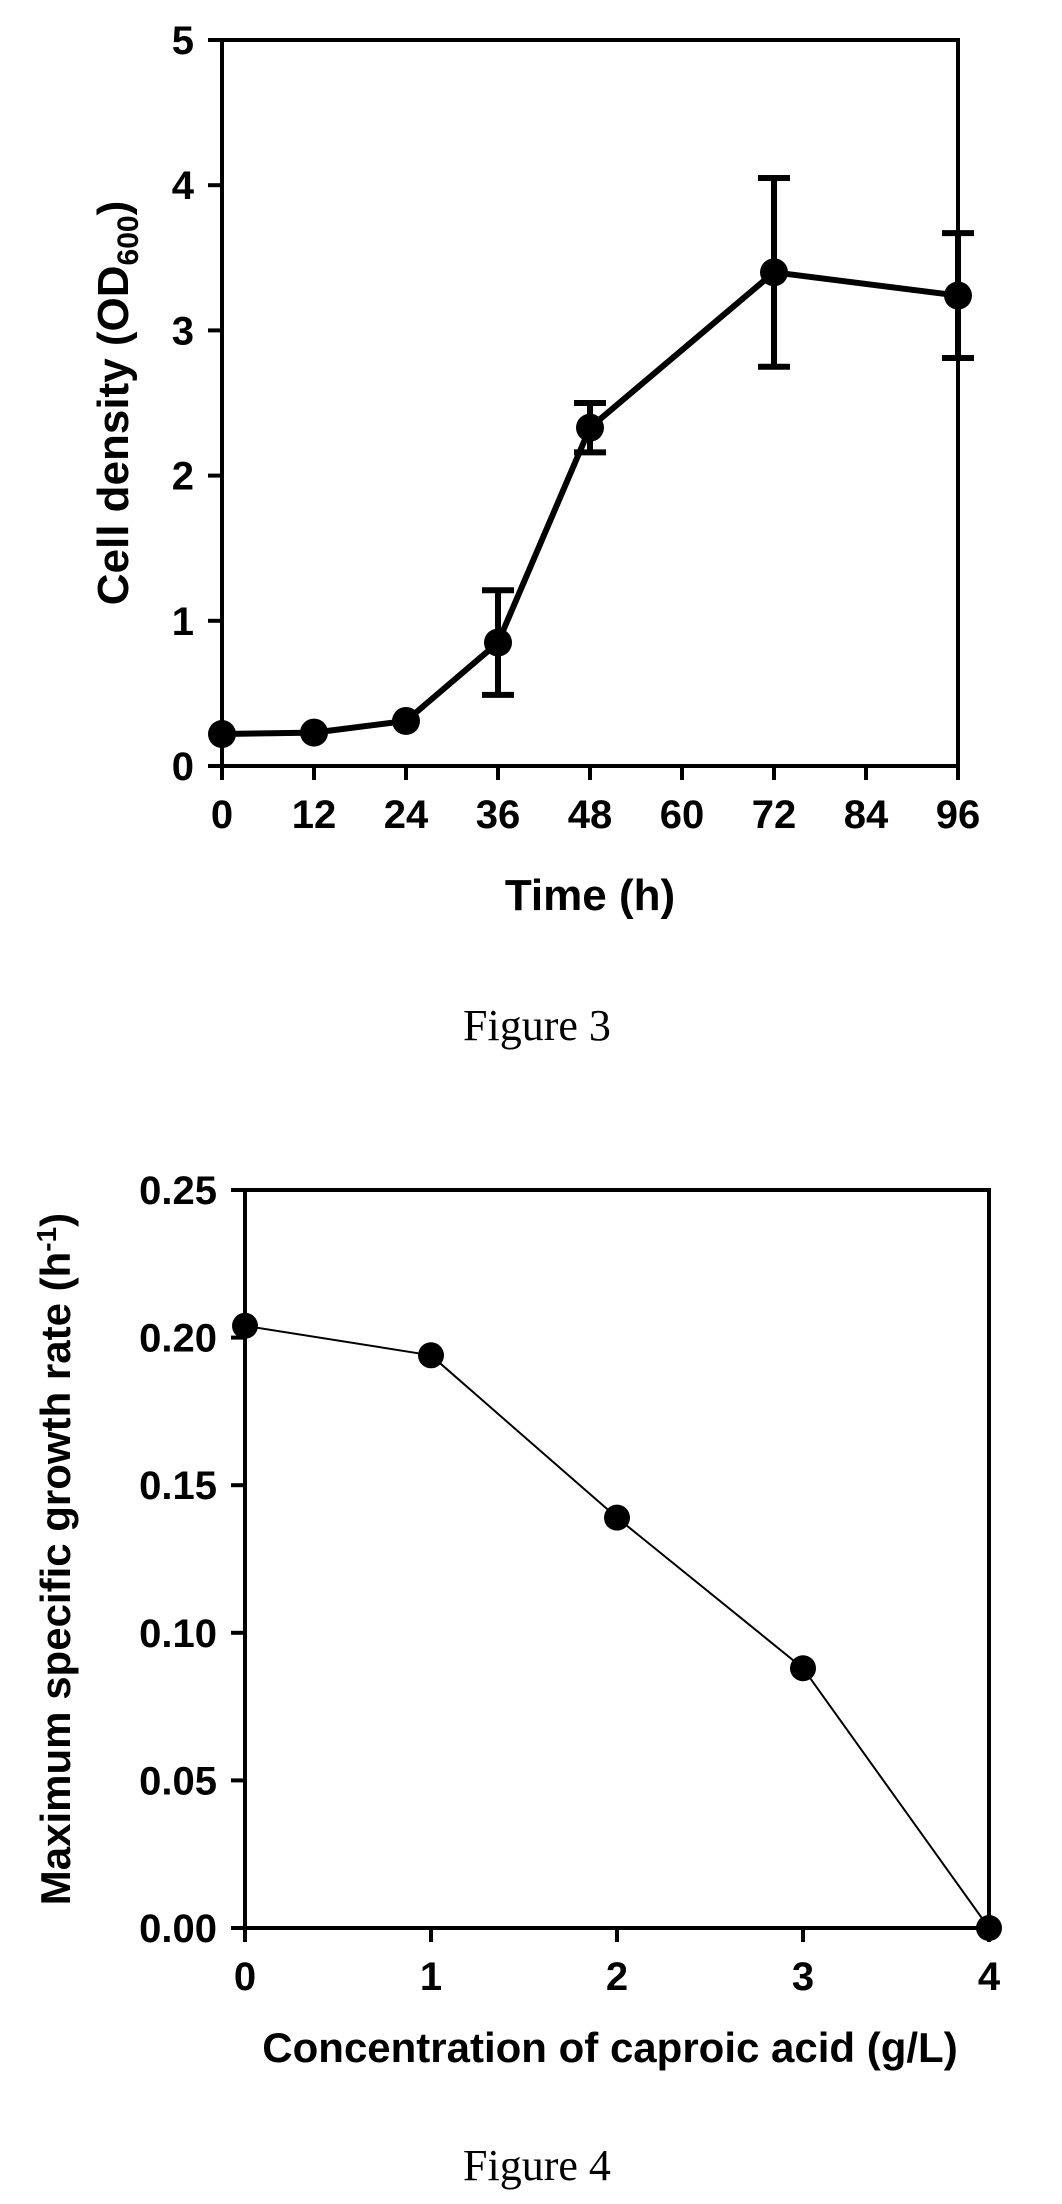 The width and height of the screenshot is (1062, 2204). What do you see at coordinates (178, 1486) in the screenshot?
I see `y-tick-label: 0.15` at bounding box center [178, 1486].